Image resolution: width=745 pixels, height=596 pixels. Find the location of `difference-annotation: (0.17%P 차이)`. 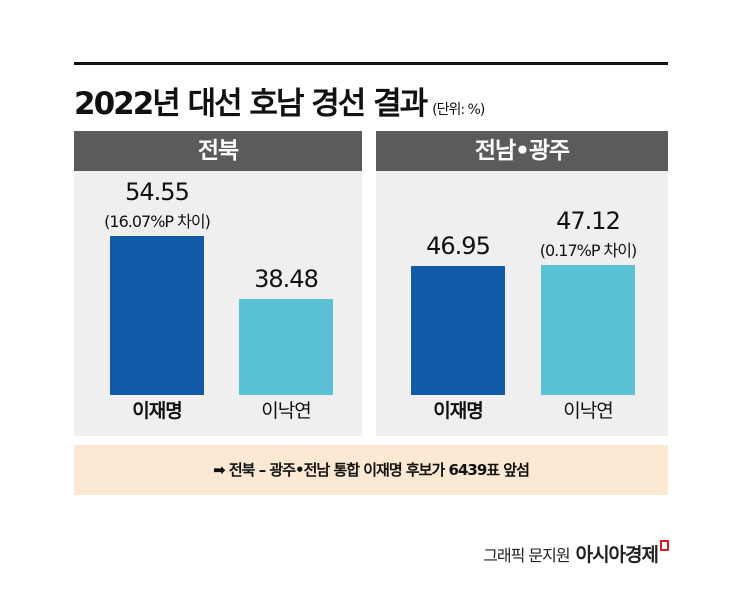

difference-annotation: (0.17%P 차이) is located at coordinates (588, 251).